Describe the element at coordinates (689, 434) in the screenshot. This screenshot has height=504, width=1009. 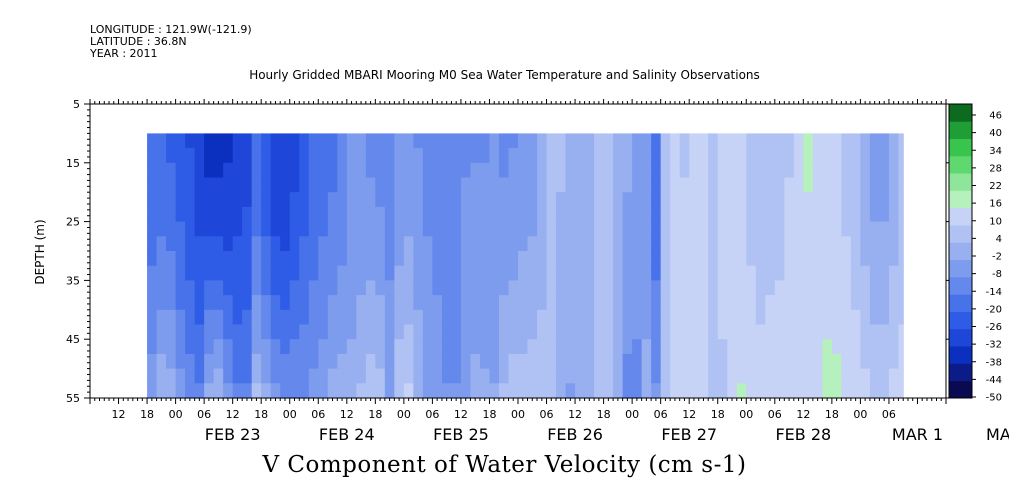
I see `x-date-label: FEB 27` at that location.